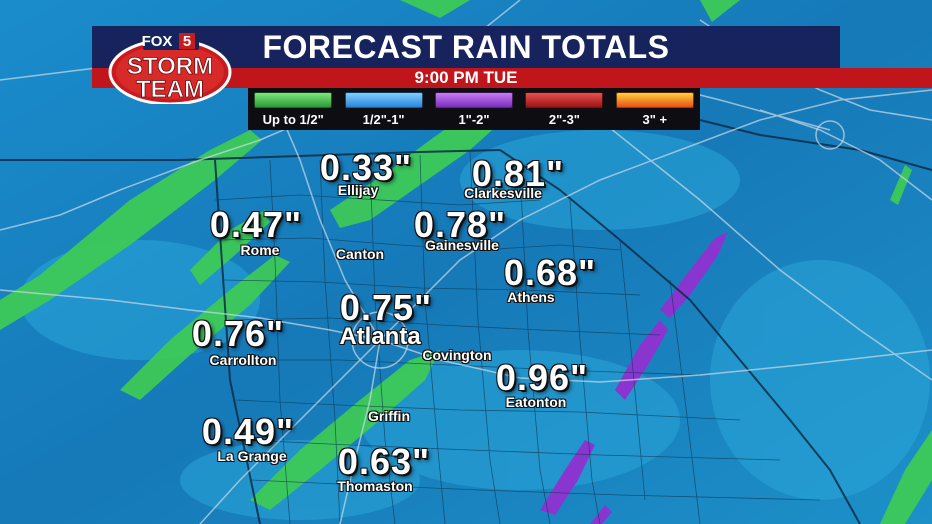  What do you see at coordinates (375, 486) in the screenshot?
I see `city-thomaston: Thomaston` at bounding box center [375, 486].